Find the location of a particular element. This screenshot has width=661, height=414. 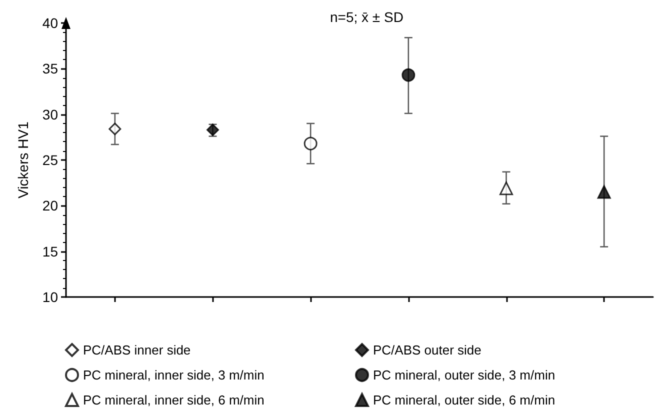

y-tick-label: 10 is located at coordinates (50, 297).